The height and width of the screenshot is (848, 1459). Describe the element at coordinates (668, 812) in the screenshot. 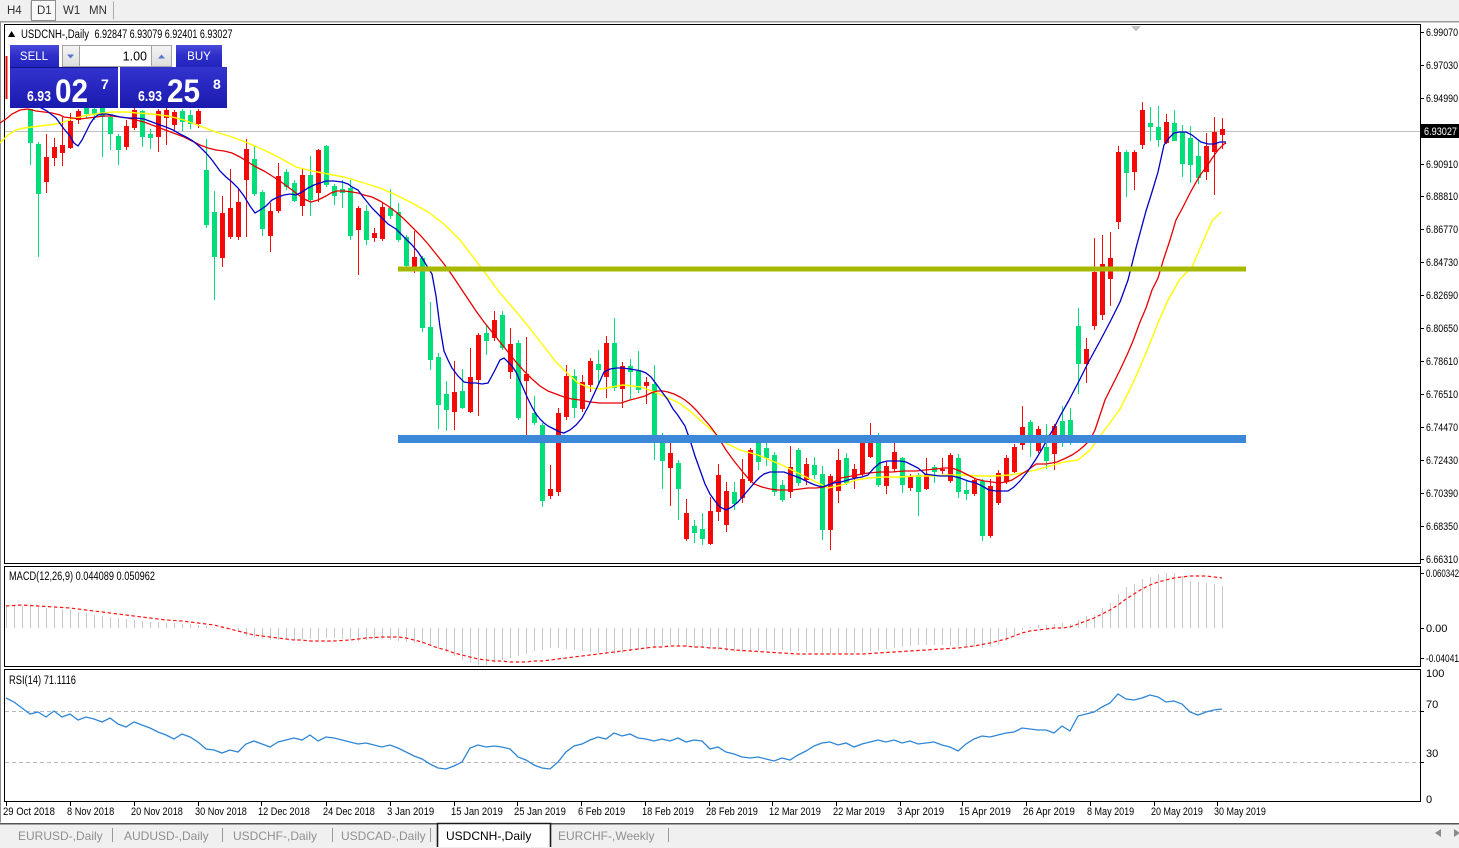

I see `svg-text: 18 Feb 2019` at that location.